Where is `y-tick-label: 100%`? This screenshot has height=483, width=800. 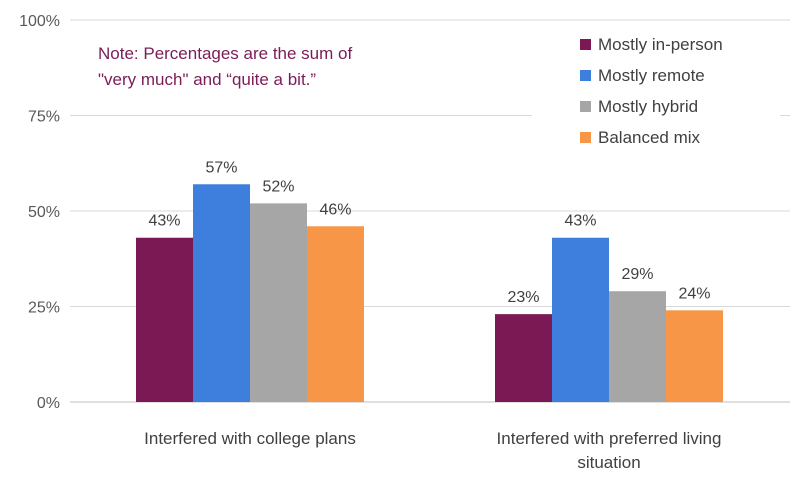 y-tick-label: 100% is located at coordinates (39, 21).